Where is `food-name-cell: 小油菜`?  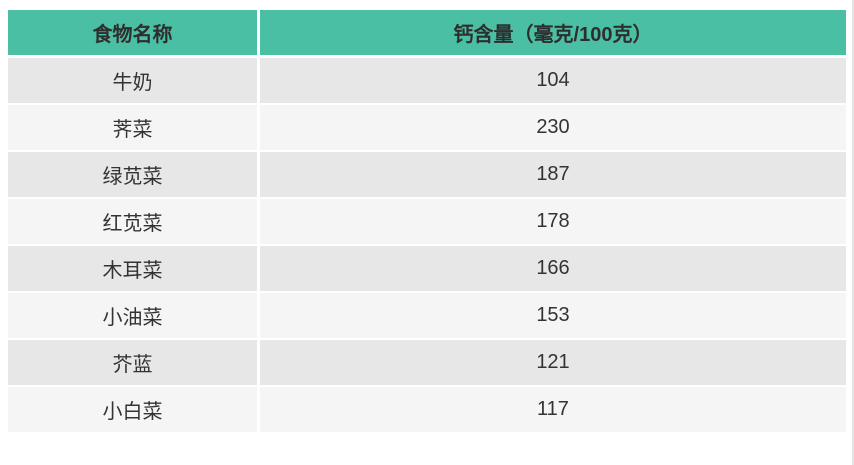
food-name-cell: 小油菜 is located at coordinates (134, 316).